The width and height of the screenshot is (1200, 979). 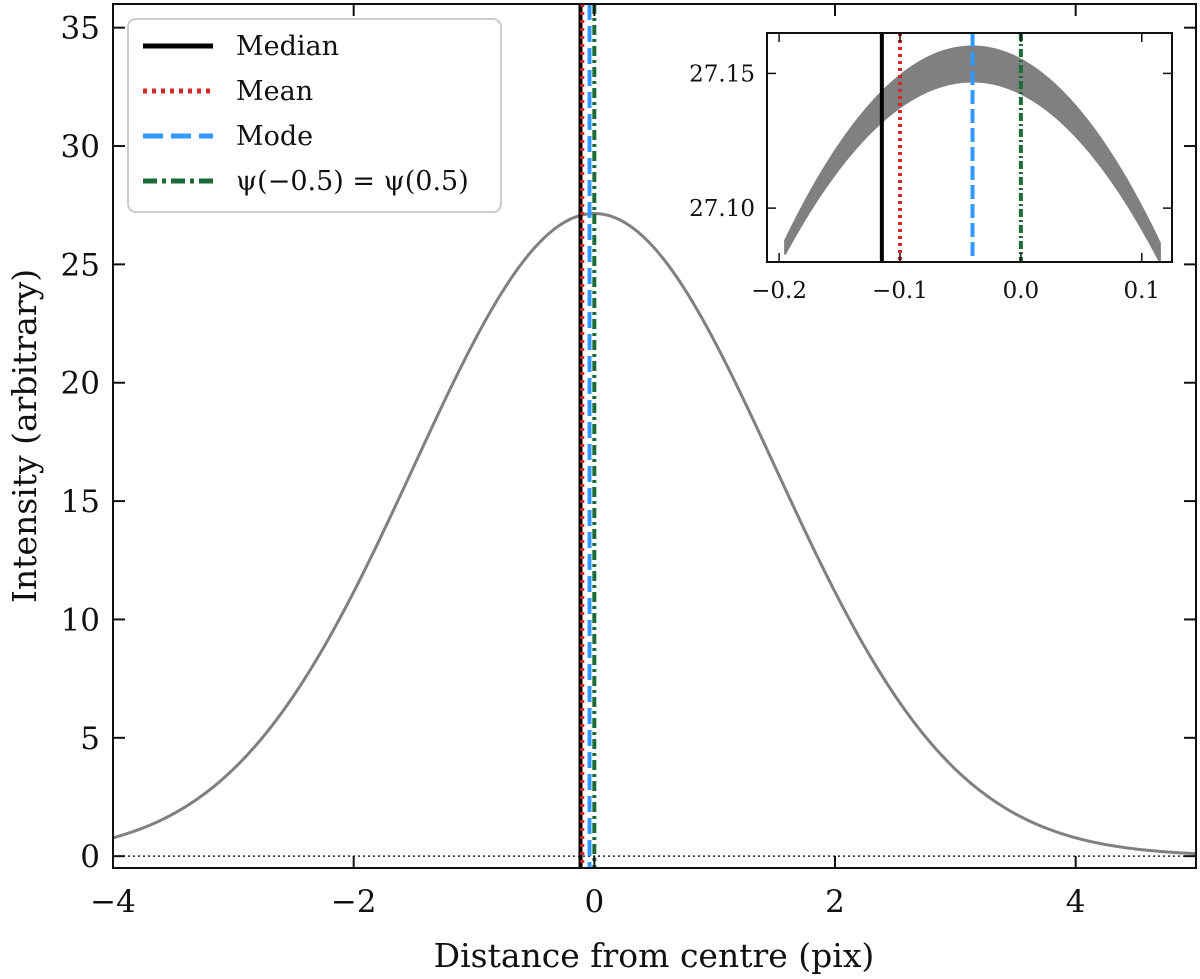 I want to click on legend: Median Mean Mode ψ(−0.5) = ψ(0.5), so click(x=314, y=115).